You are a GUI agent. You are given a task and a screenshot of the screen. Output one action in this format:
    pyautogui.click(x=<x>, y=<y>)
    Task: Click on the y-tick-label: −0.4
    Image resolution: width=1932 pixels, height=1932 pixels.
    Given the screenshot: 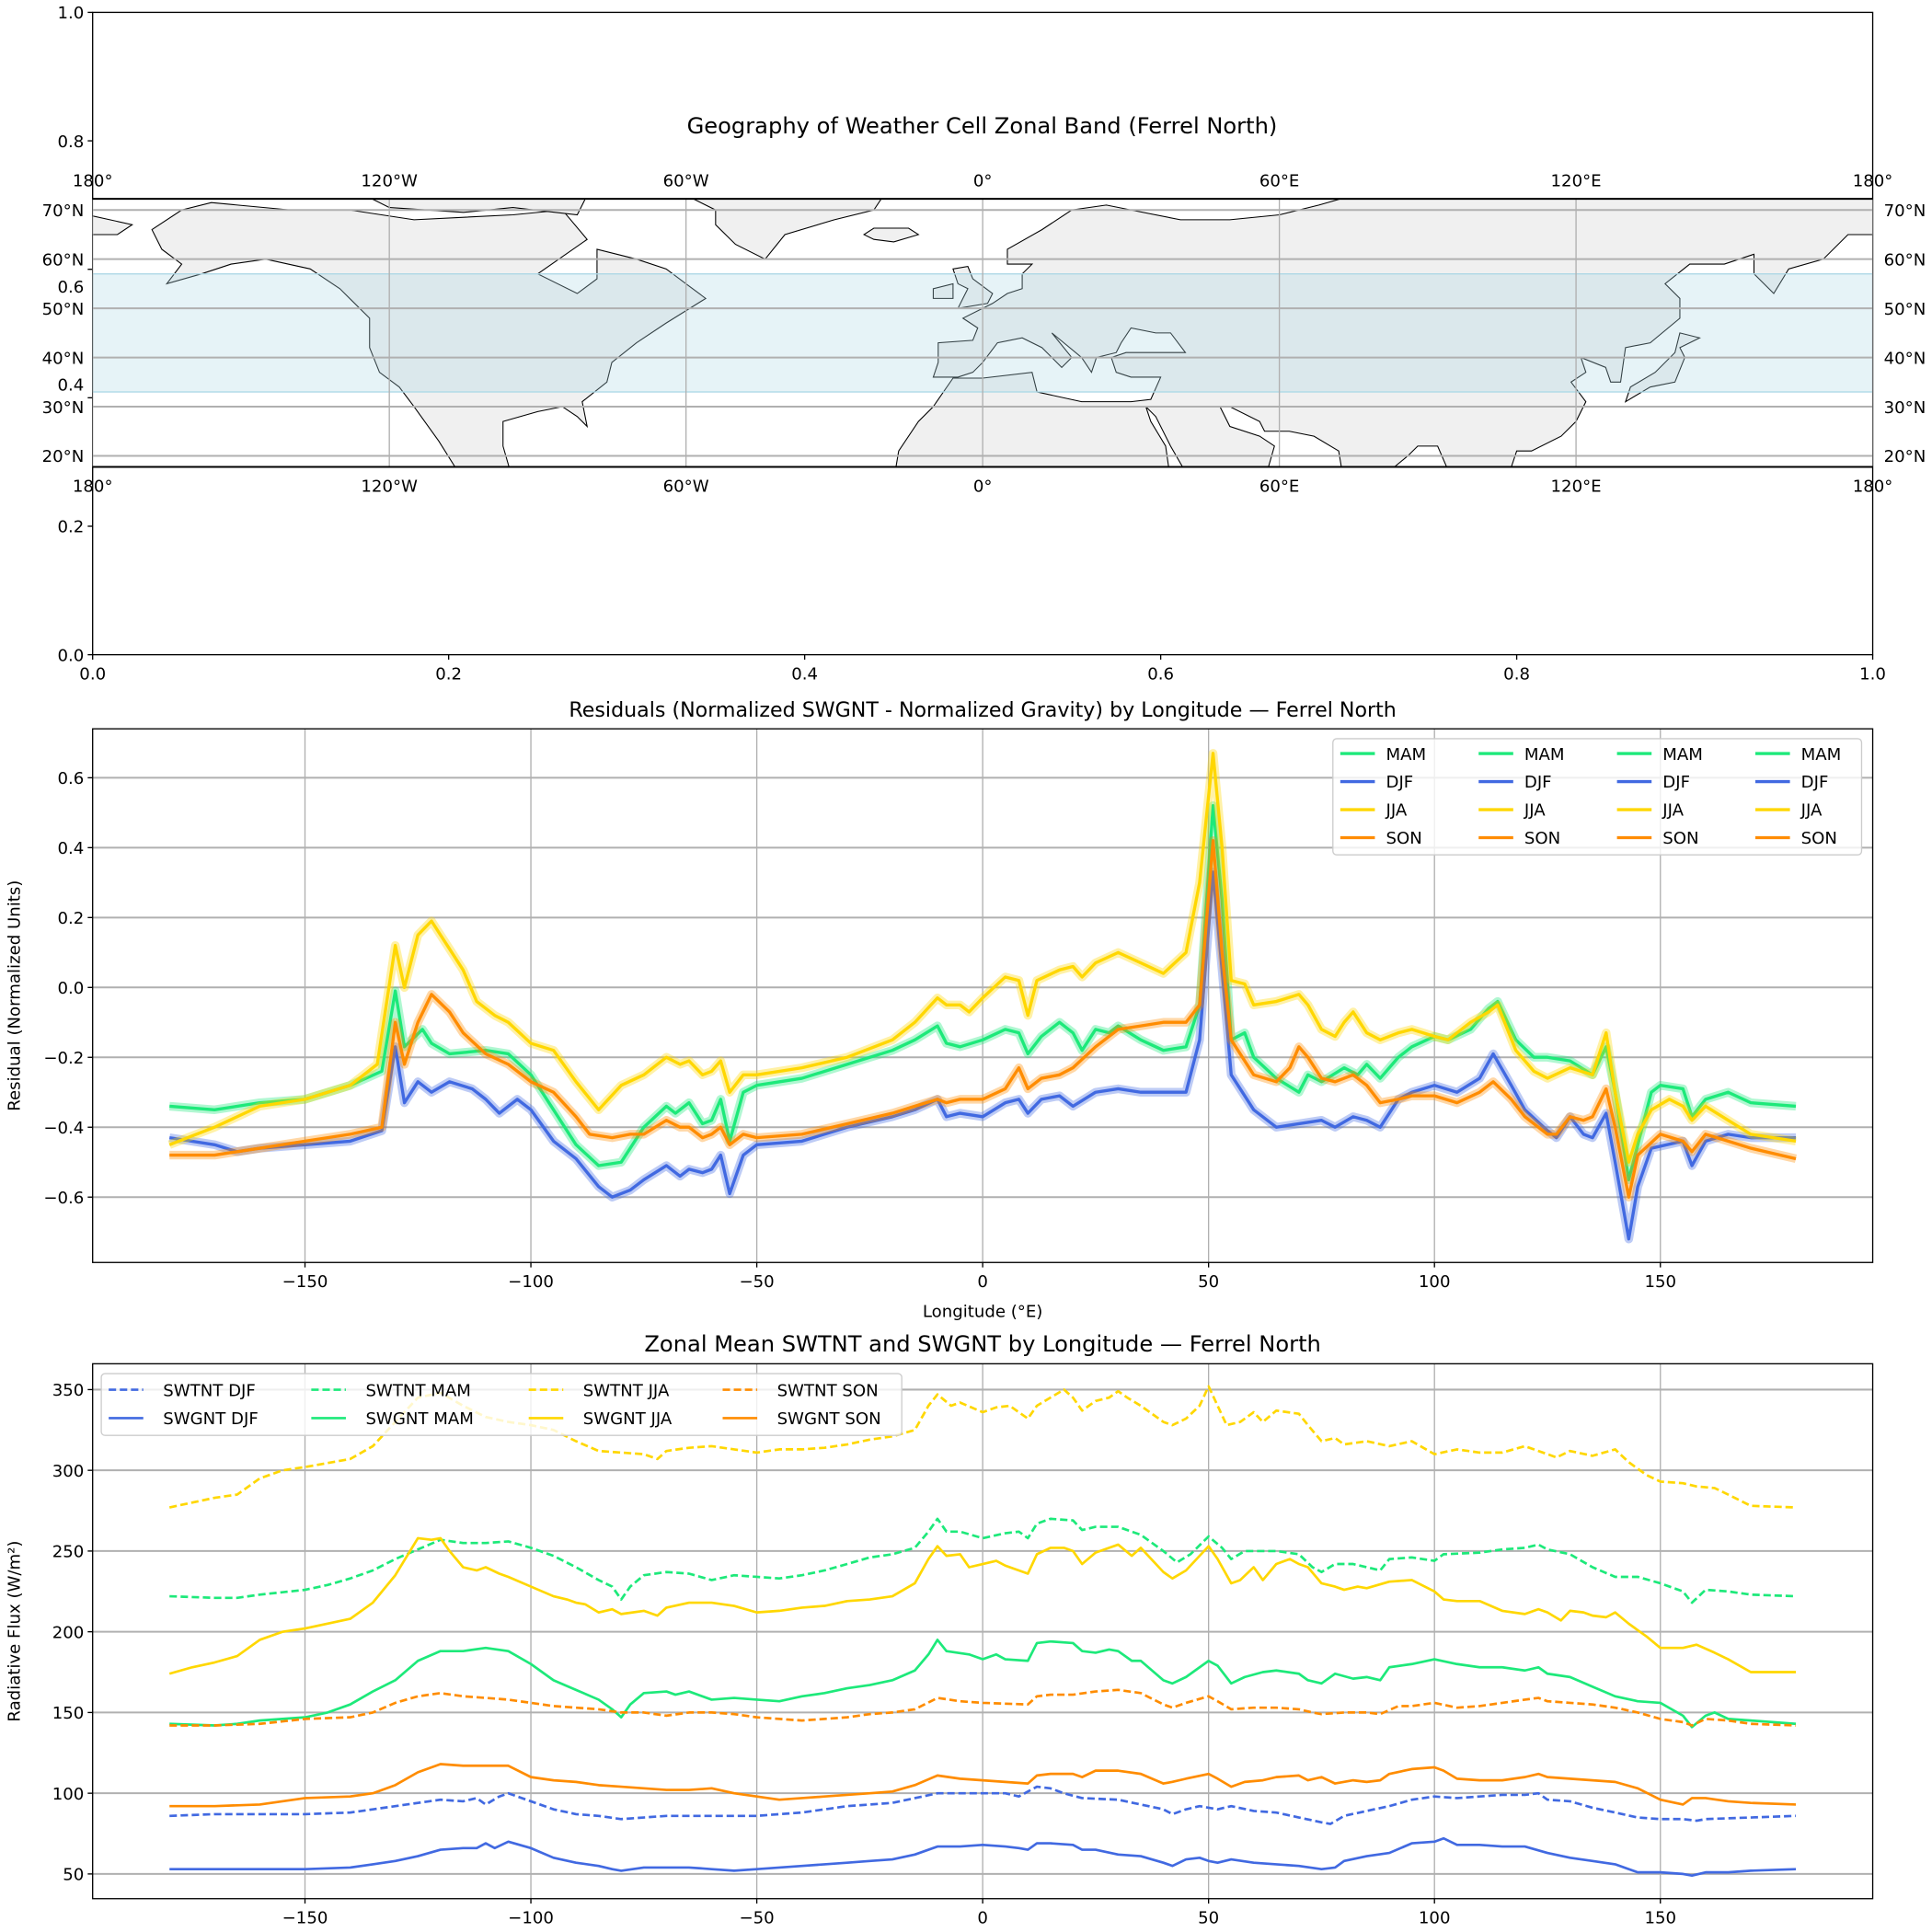 What is the action you would take?
    pyautogui.click(x=63, y=1128)
    